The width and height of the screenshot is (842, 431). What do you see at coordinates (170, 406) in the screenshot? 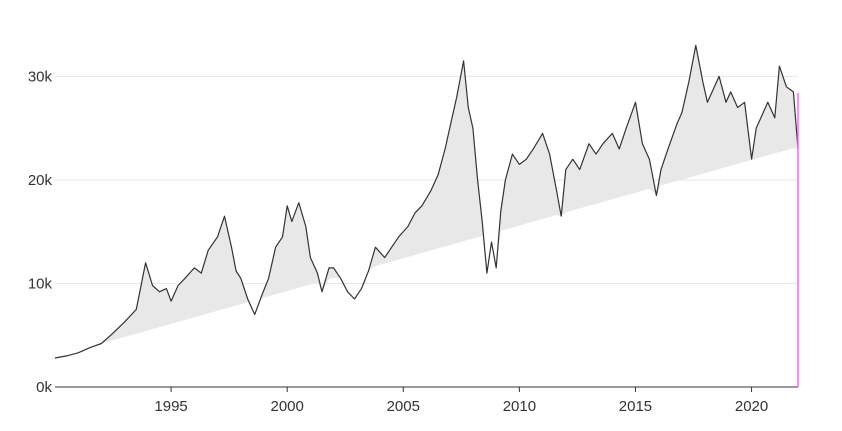
I see `x-tick-label: 1995` at bounding box center [170, 406].